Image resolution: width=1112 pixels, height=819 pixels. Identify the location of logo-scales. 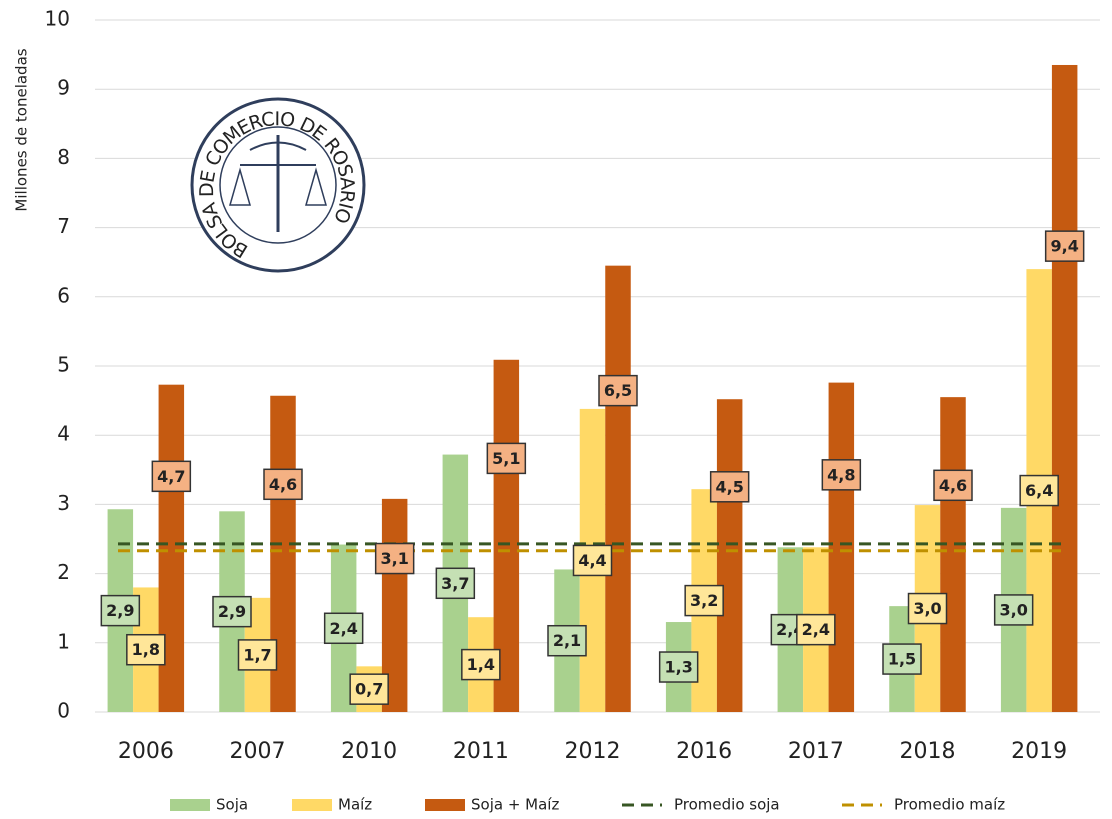
(278, 186).